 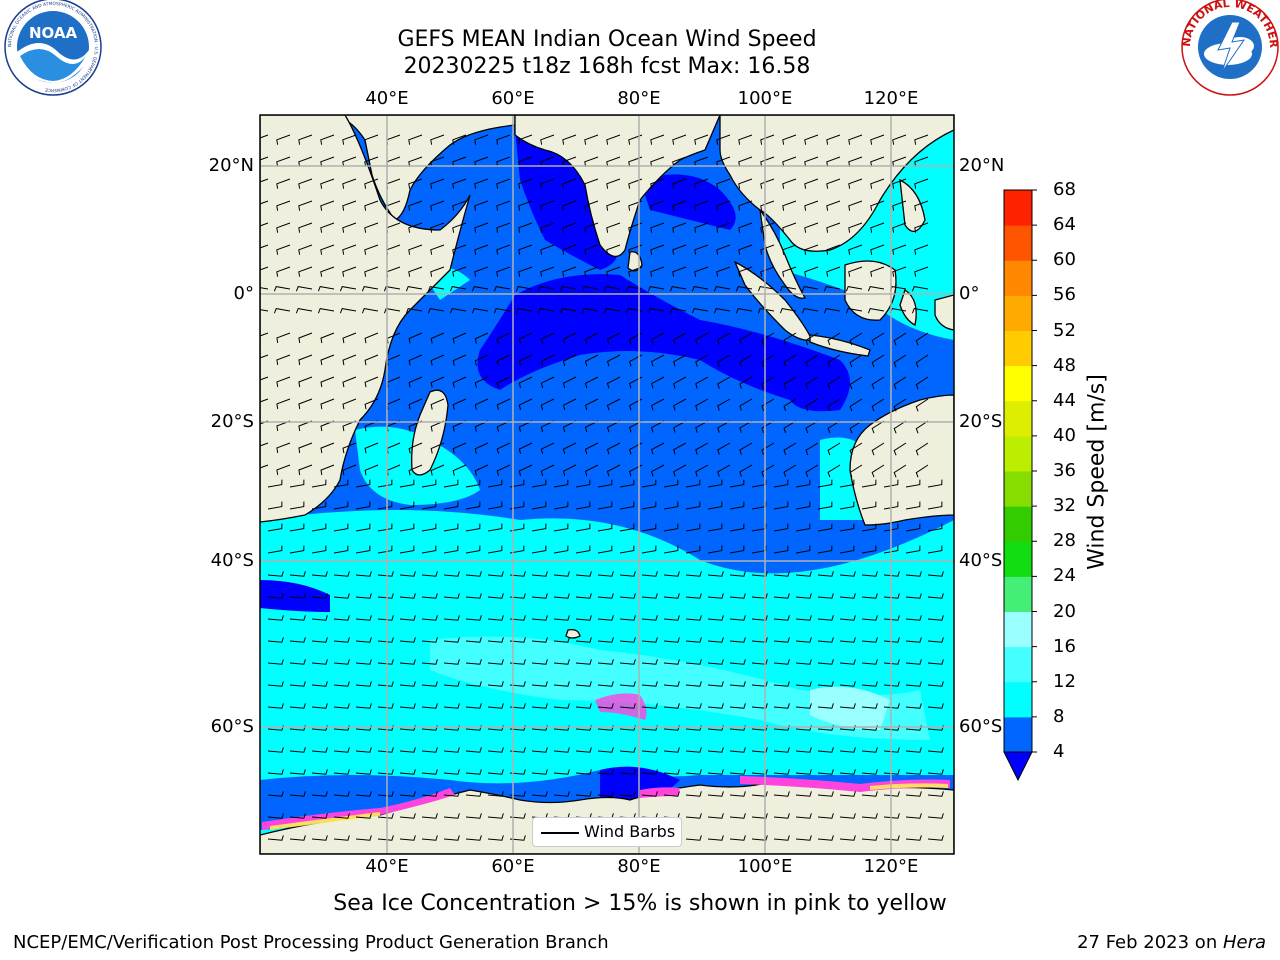 I want to click on colorbar-segment, so click(x=1018, y=313).